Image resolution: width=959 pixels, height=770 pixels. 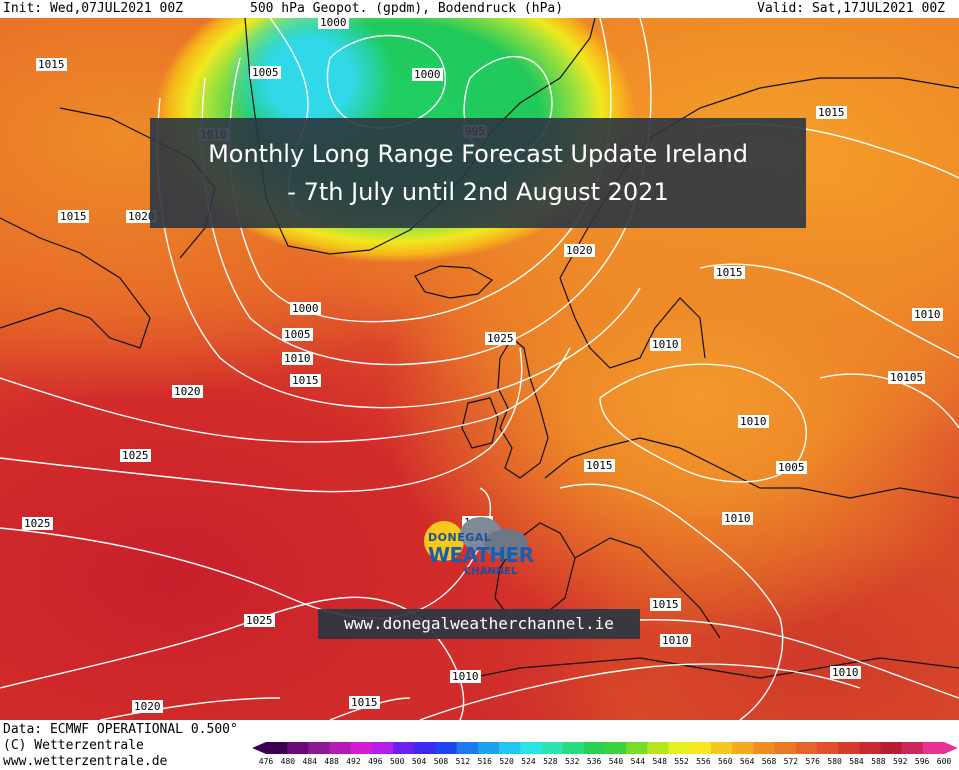 What do you see at coordinates (681, 761) in the screenshot?
I see `color-scale-label: 552` at bounding box center [681, 761].